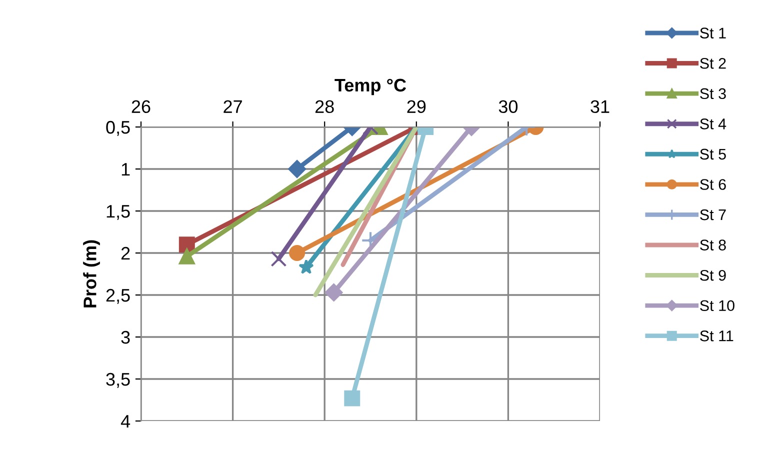 The image size is (774, 449). Describe the element at coordinates (713, 214) in the screenshot. I see `legend-label: St 7` at that location.